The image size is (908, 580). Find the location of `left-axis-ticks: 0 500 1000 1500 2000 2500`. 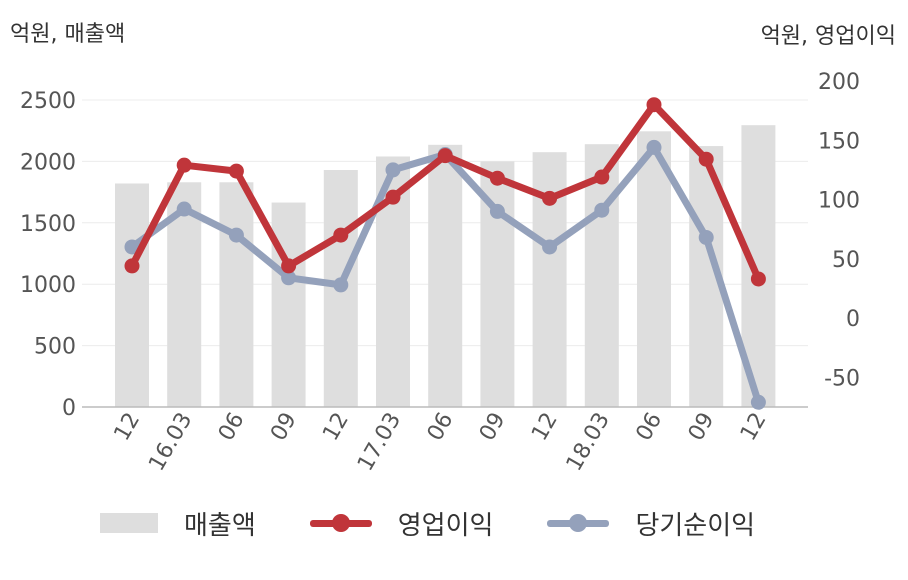

left-axis-ticks: 0 500 1000 1500 2000 2500 is located at coordinates (48, 255).